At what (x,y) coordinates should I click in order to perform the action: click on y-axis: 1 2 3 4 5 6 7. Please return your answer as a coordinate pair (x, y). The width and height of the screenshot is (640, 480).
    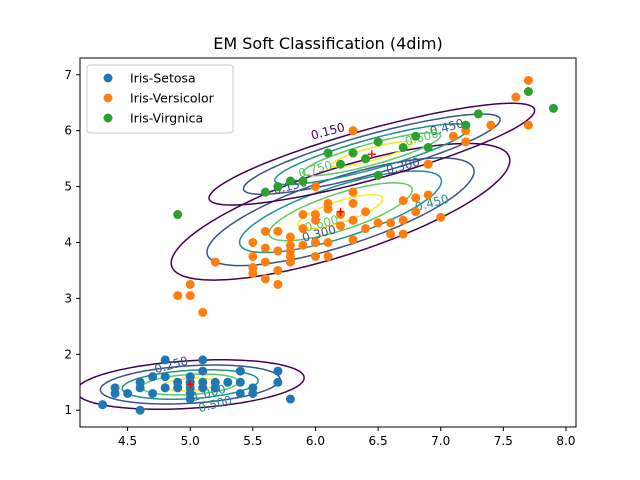
    Looking at the image, I should click on (72, 242).